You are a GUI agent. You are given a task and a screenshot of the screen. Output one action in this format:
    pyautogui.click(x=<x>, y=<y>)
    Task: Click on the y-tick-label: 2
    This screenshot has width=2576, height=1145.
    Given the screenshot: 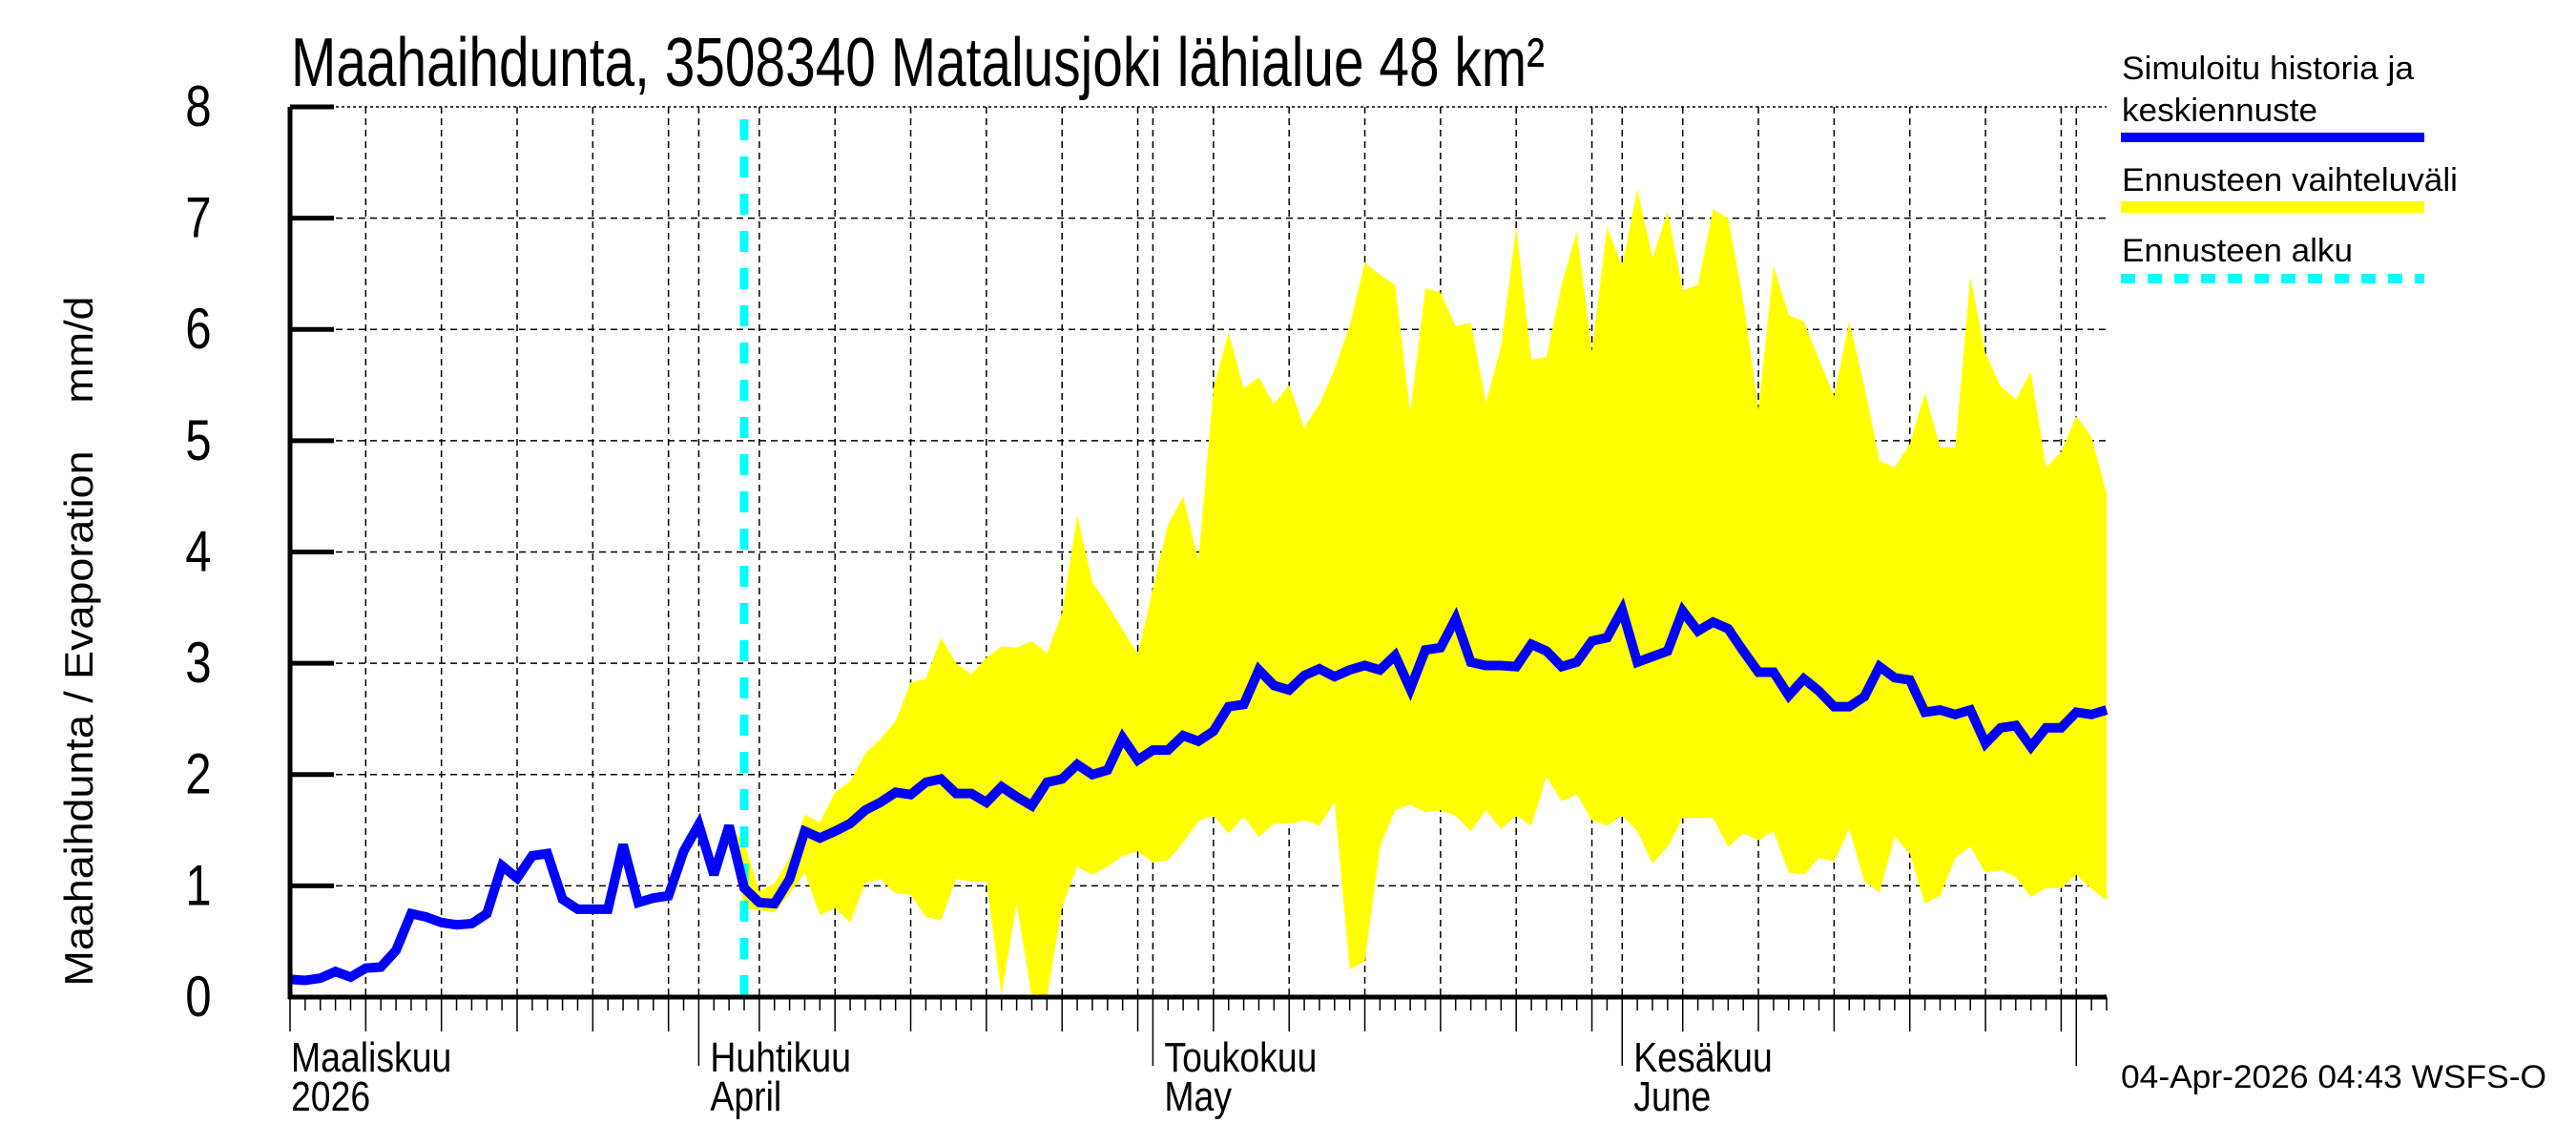 What is the action you would take?
    pyautogui.click(x=198, y=773)
    